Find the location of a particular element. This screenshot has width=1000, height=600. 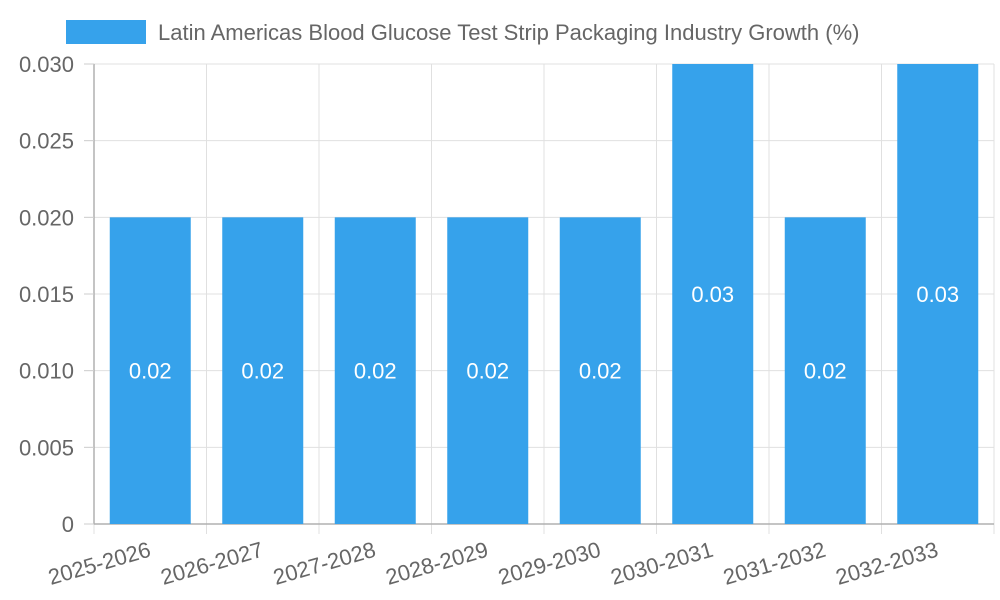

y-tick-label: 0.025 is located at coordinates (46, 141).